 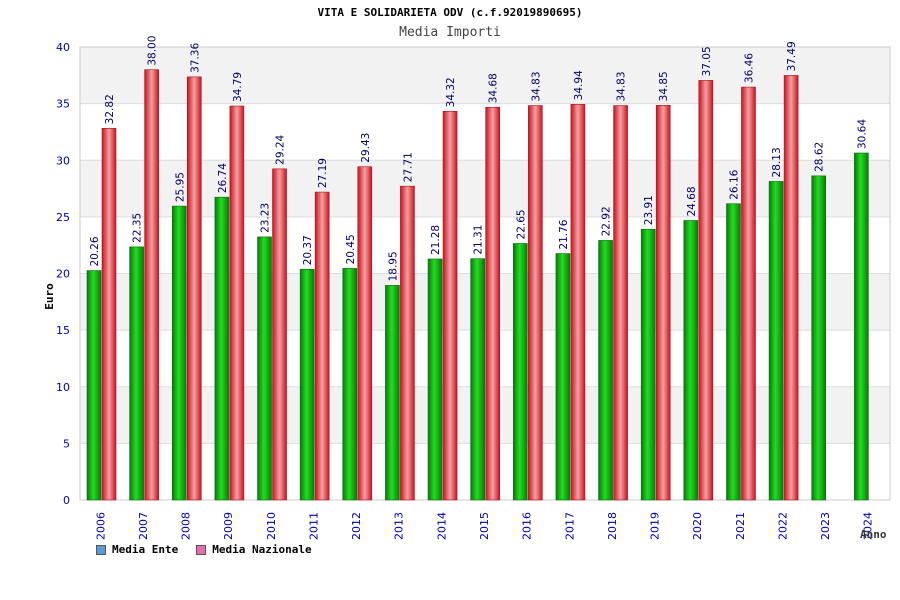 What do you see at coordinates (281, 149) in the screenshot?
I see `data-label-nazionale: 29.24` at bounding box center [281, 149].